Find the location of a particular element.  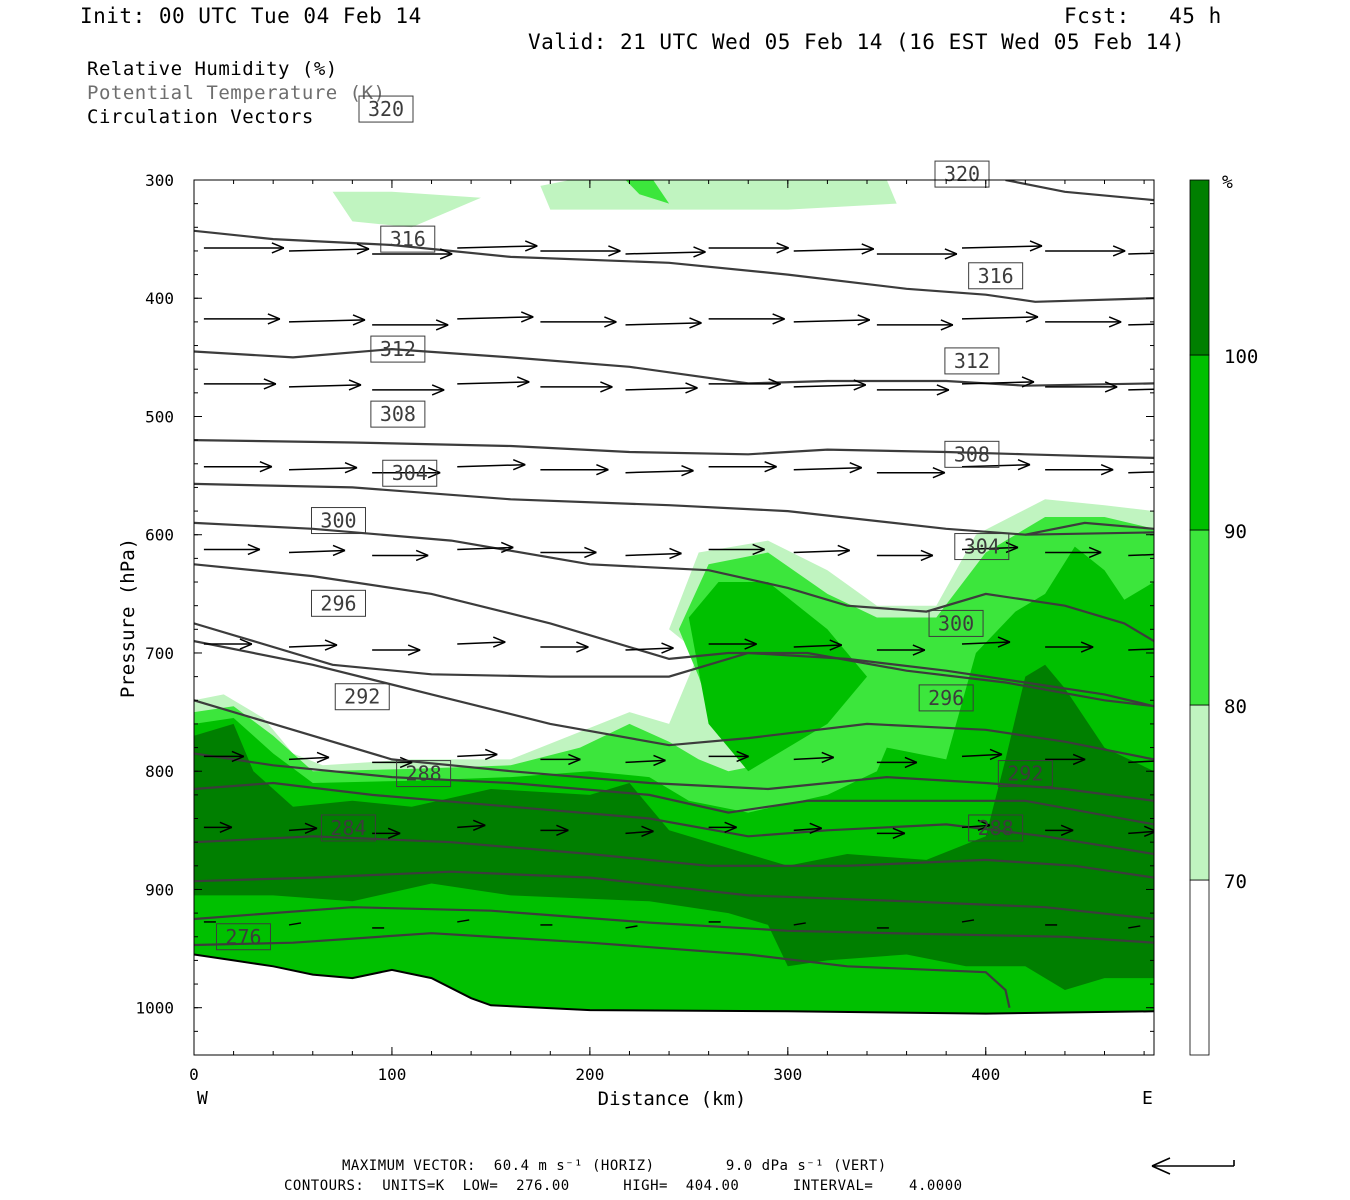

y-tick-900: 900 is located at coordinates (159, 889).